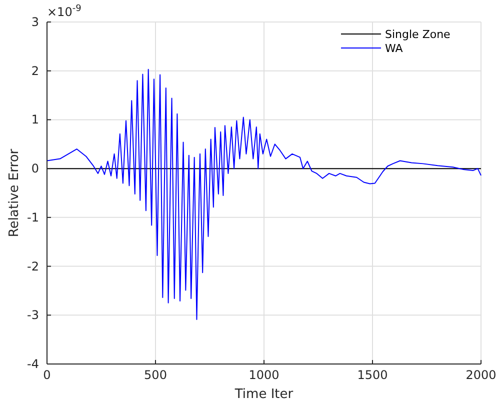  Describe the element at coordinates (33, 266) in the screenshot. I see `y-tick-label: -2` at that location.